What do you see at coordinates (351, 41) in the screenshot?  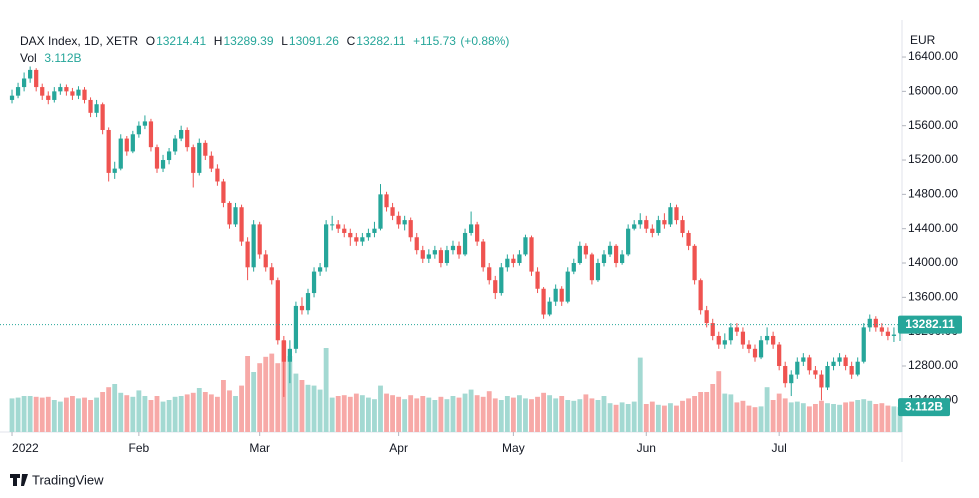 I see `ohlc-letter: C` at bounding box center [351, 41].